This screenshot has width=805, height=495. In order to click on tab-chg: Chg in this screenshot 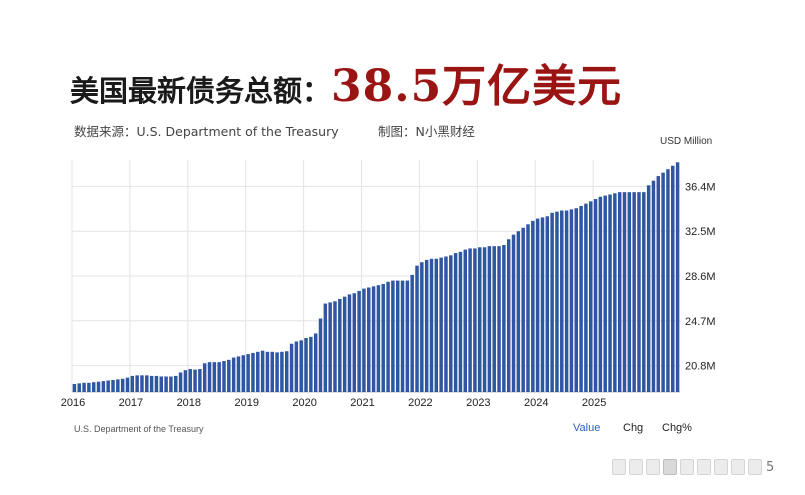, I will do `click(633, 428)`.